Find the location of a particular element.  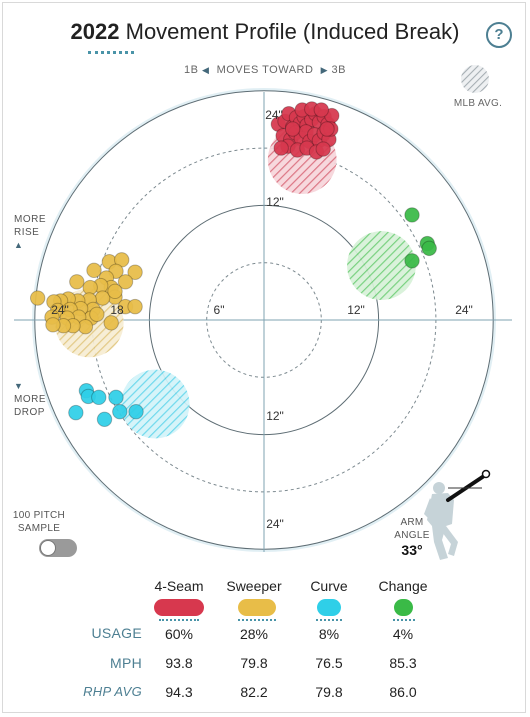

direction-right: 3B is located at coordinates (339, 70).